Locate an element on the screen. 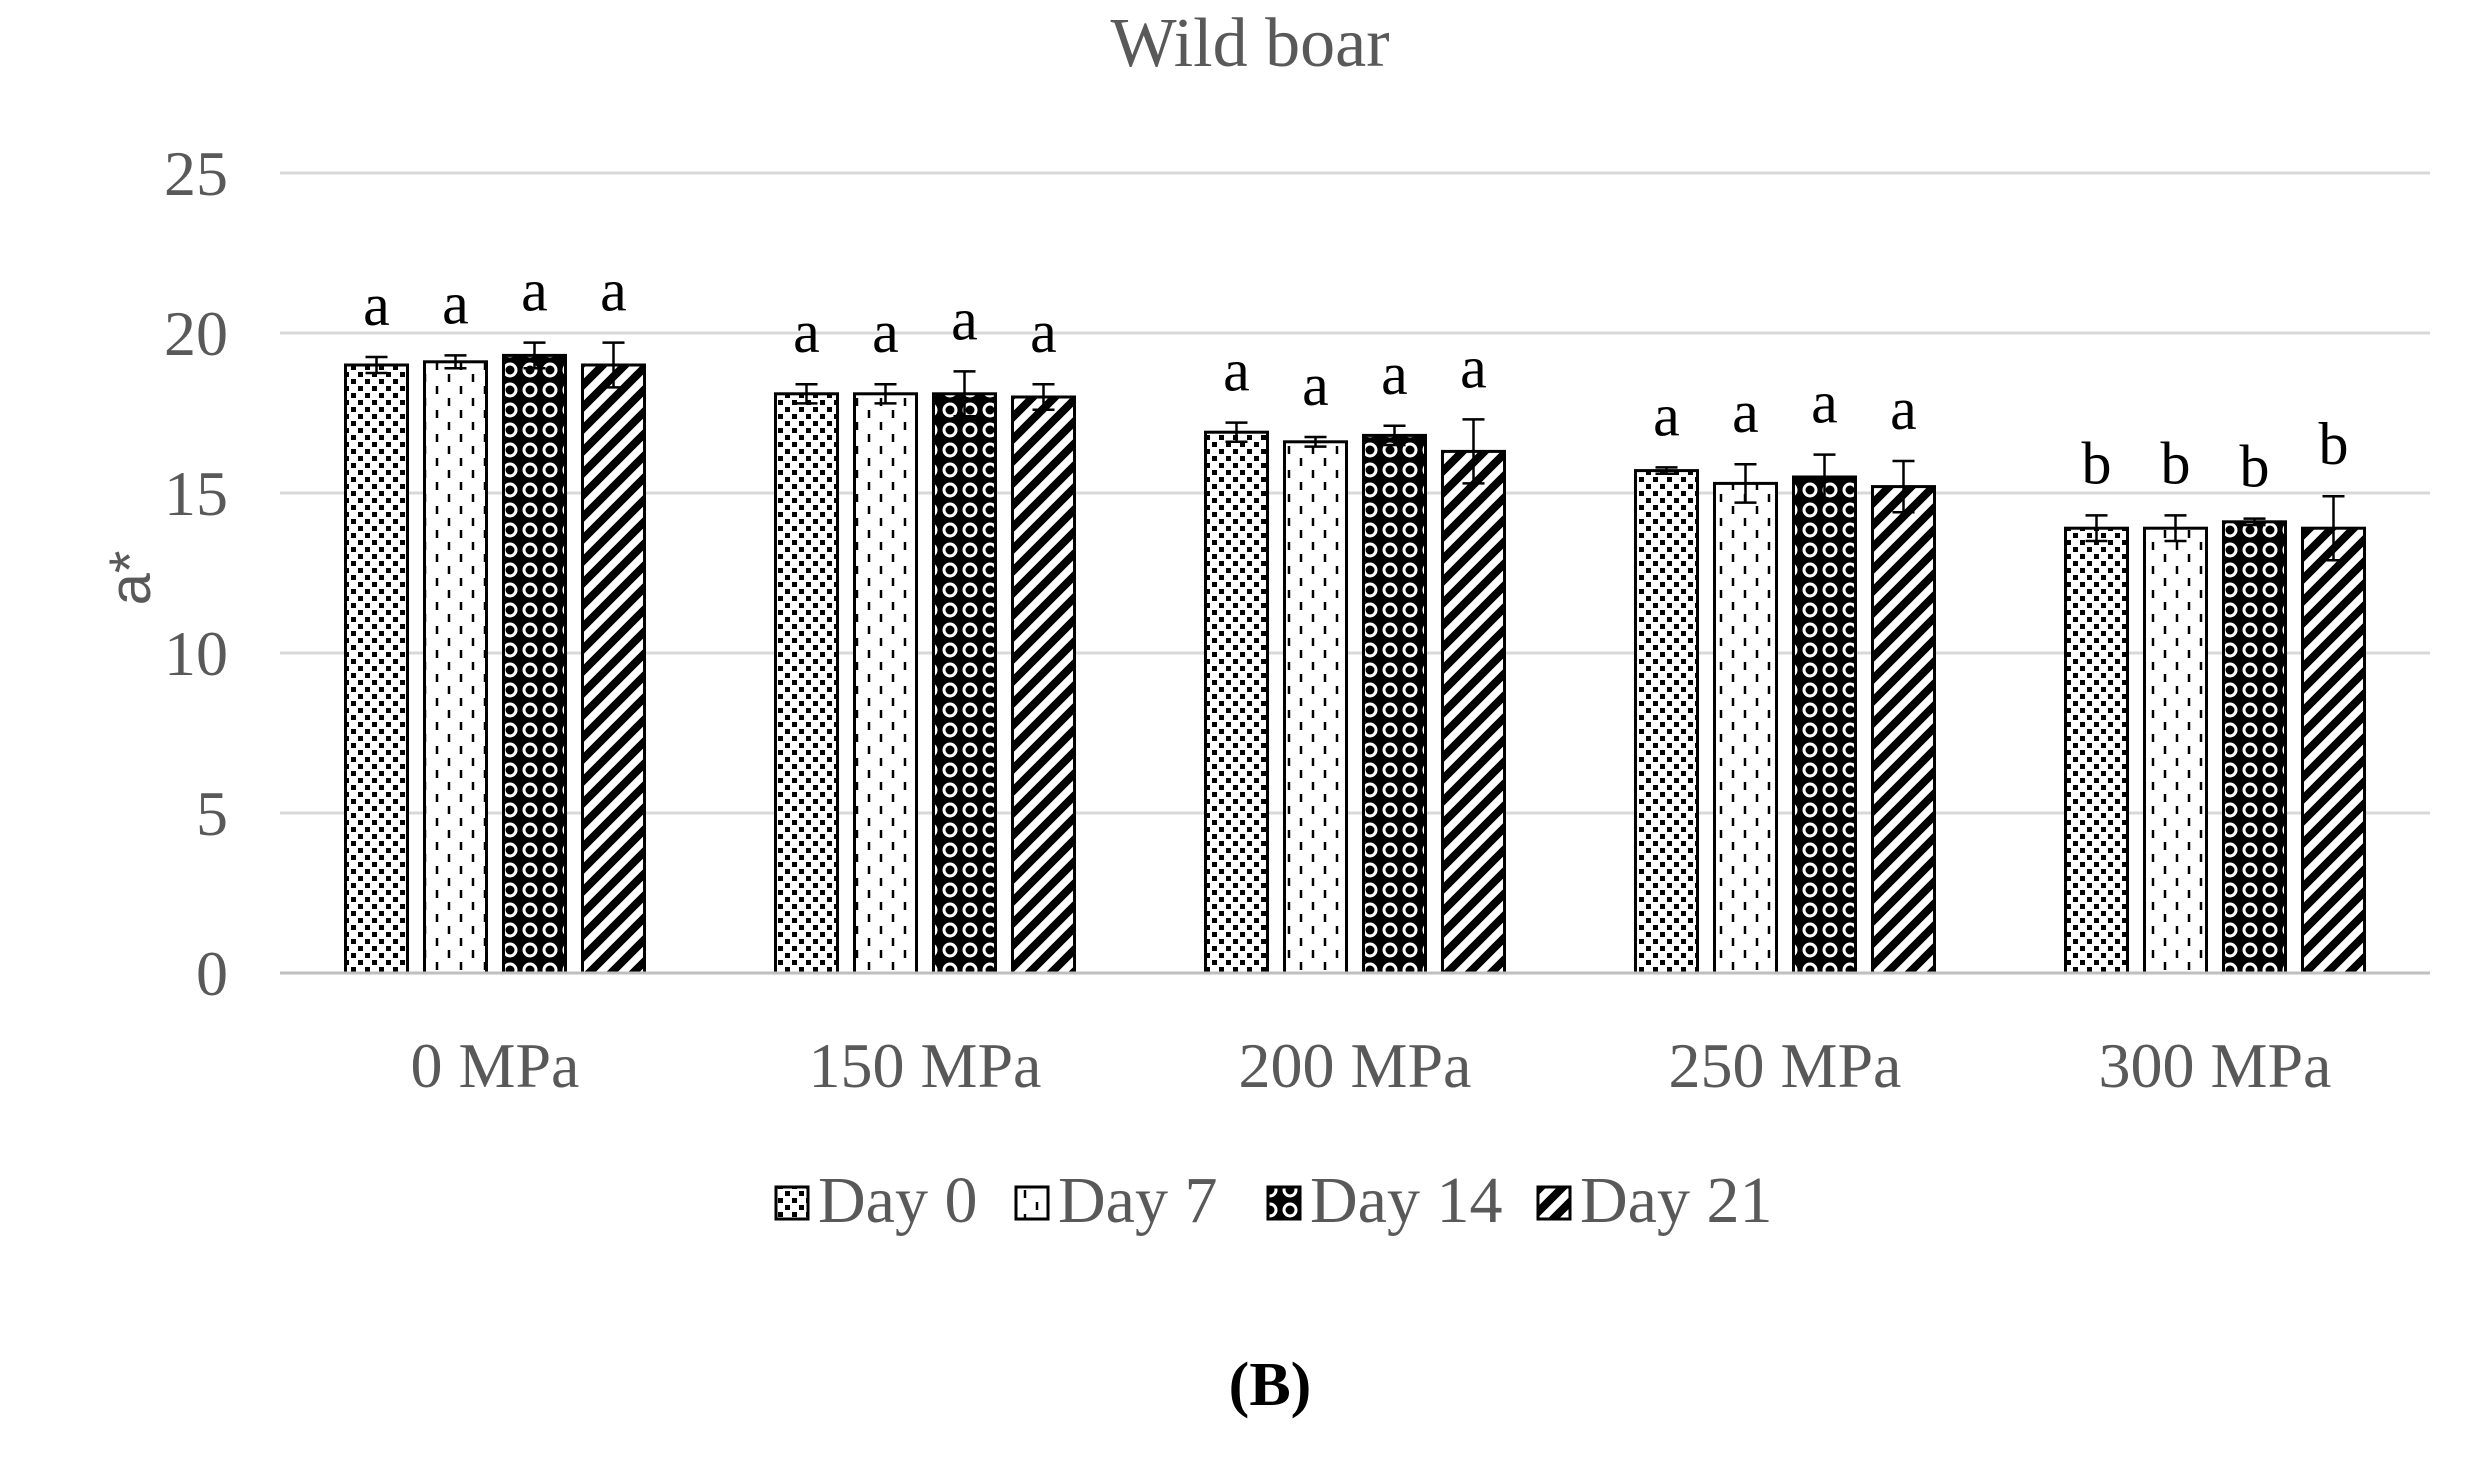 The height and width of the screenshot is (1459, 2482). error-bars is located at coordinates (1355, 451).